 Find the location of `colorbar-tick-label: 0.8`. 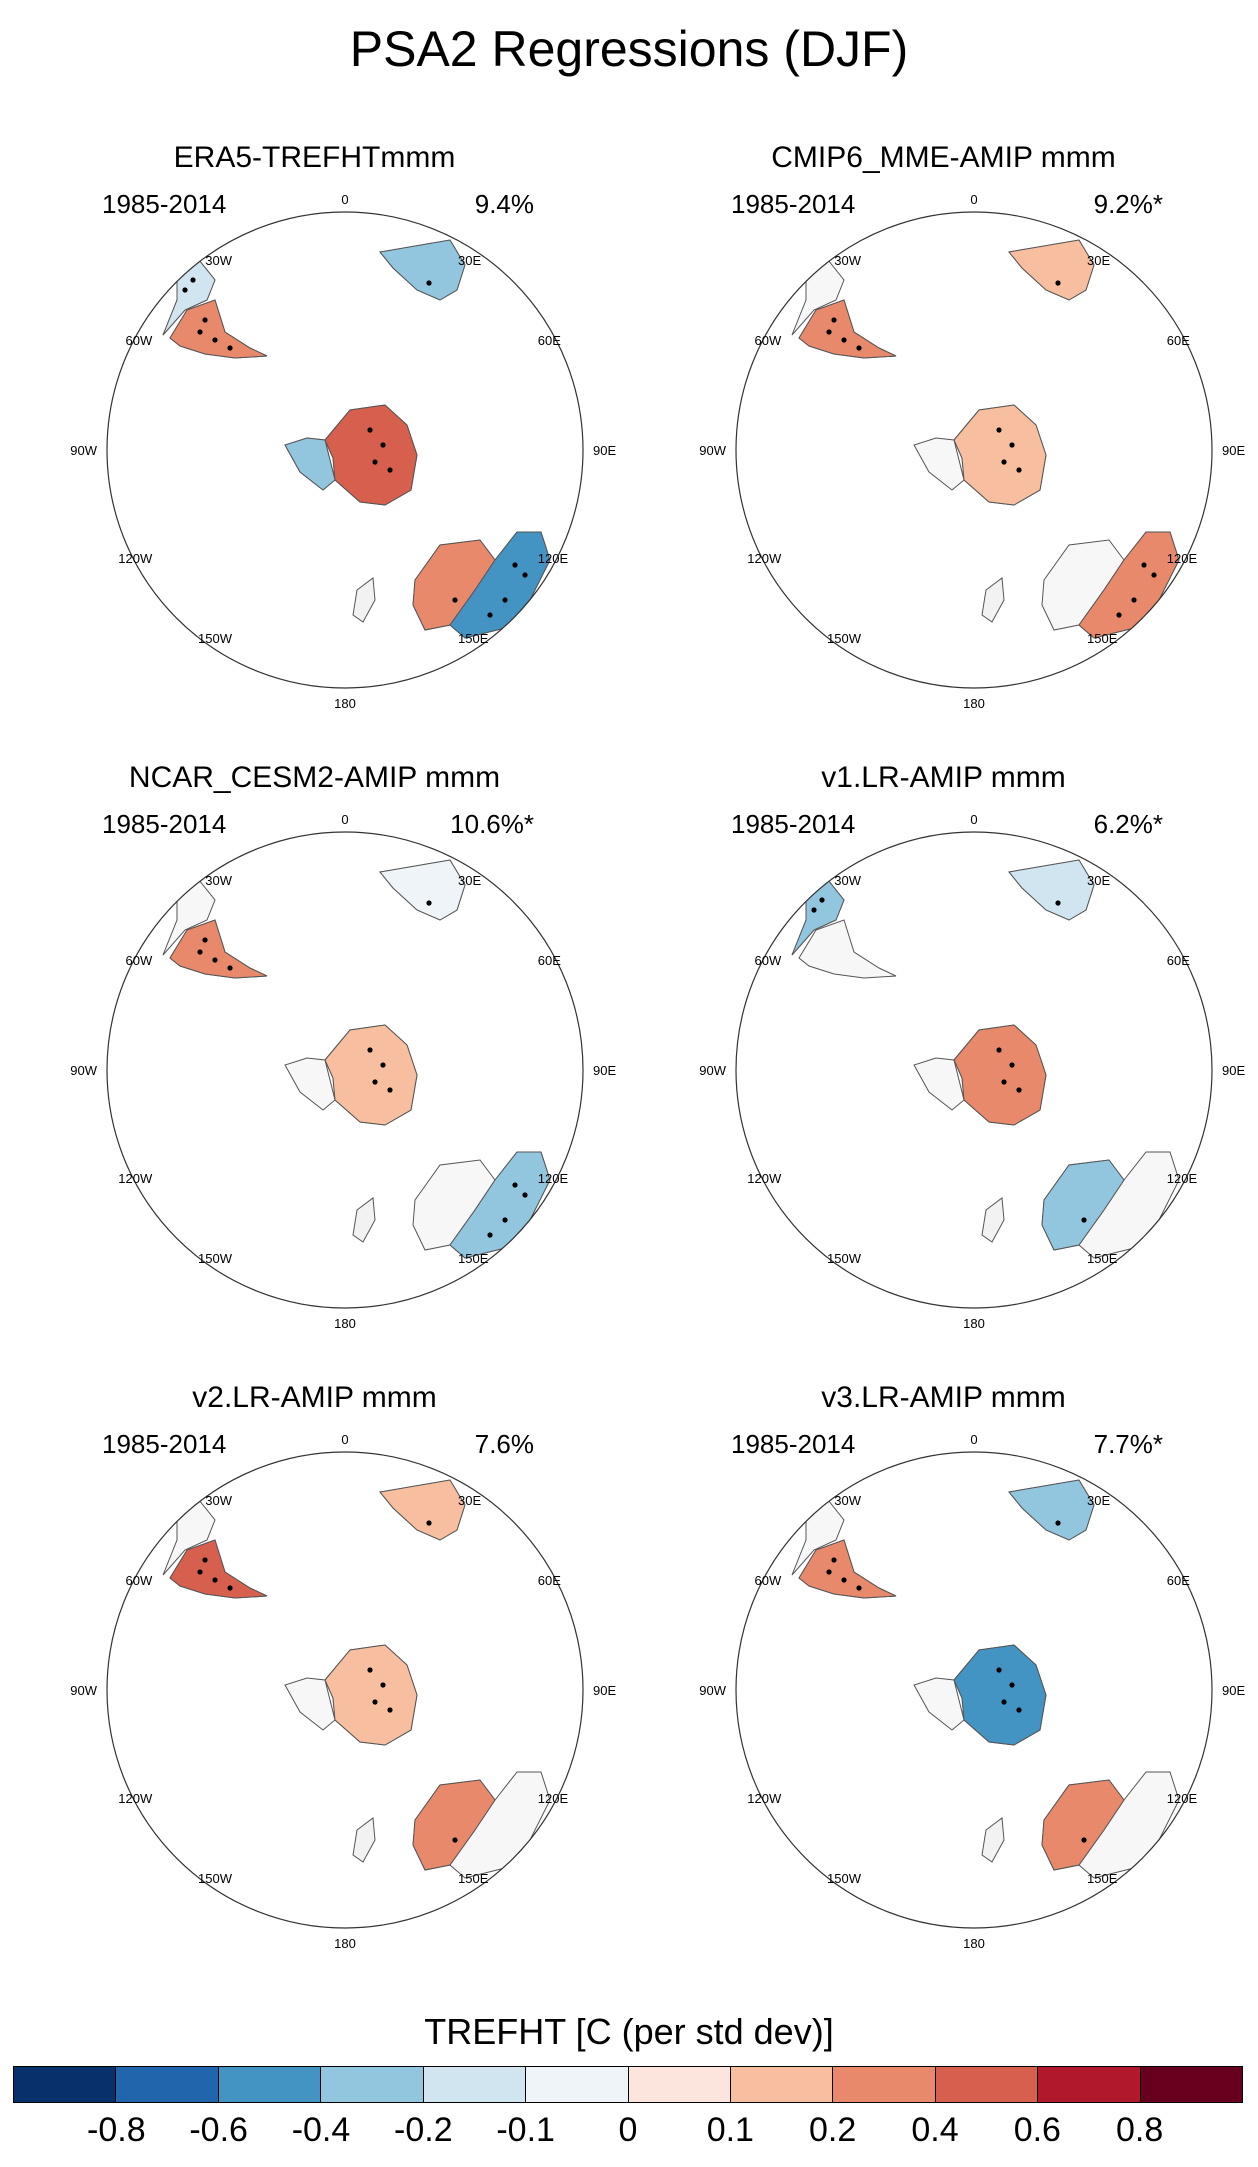

colorbar-tick-label: 0.8 is located at coordinates (1140, 2130).